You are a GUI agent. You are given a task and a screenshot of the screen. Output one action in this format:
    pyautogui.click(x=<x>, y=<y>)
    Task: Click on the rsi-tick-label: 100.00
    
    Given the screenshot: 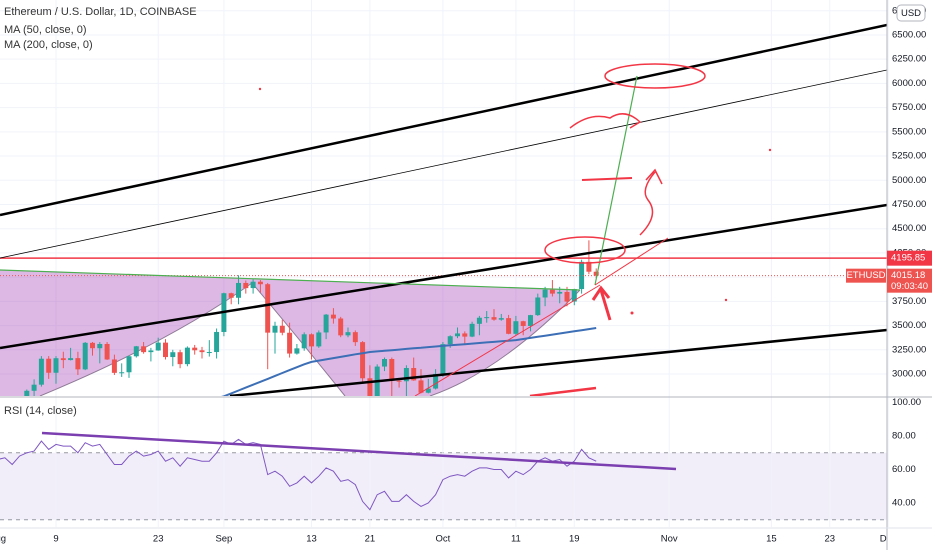 What is the action you would take?
    pyautogui.click(x=906, y=402)
    